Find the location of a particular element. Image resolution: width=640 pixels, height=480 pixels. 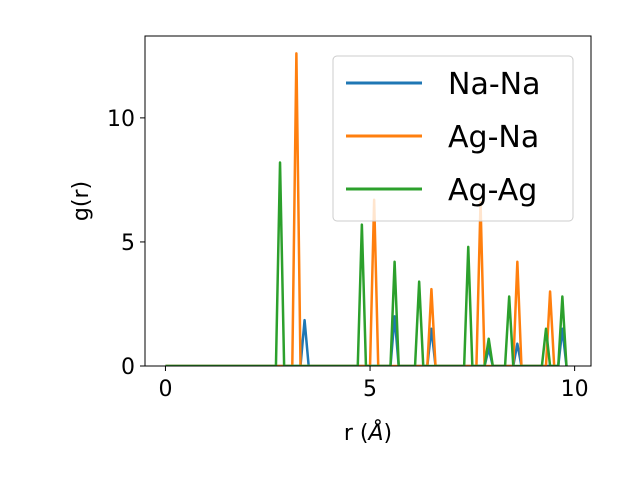

legend-label: Ag-Na is located at coordinates (493, 137).